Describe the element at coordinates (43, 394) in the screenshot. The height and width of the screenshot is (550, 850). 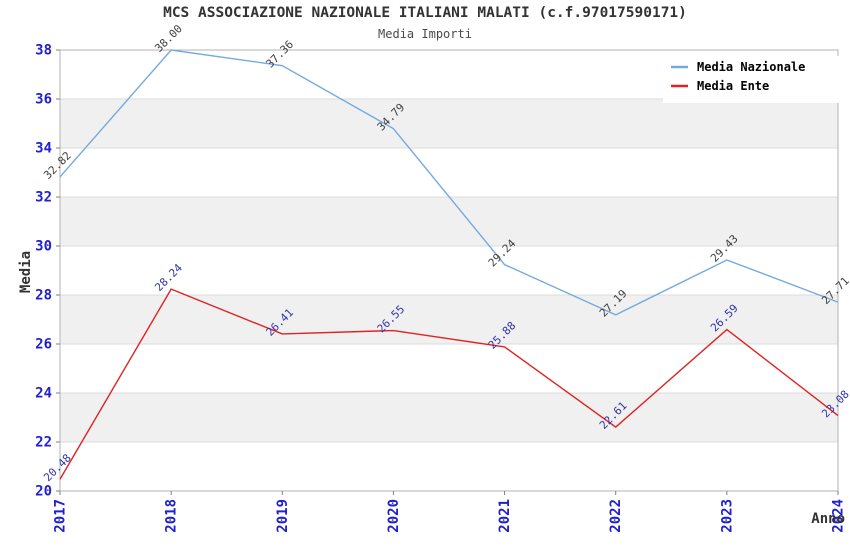
I see `y-tick-label: 24` at that location.